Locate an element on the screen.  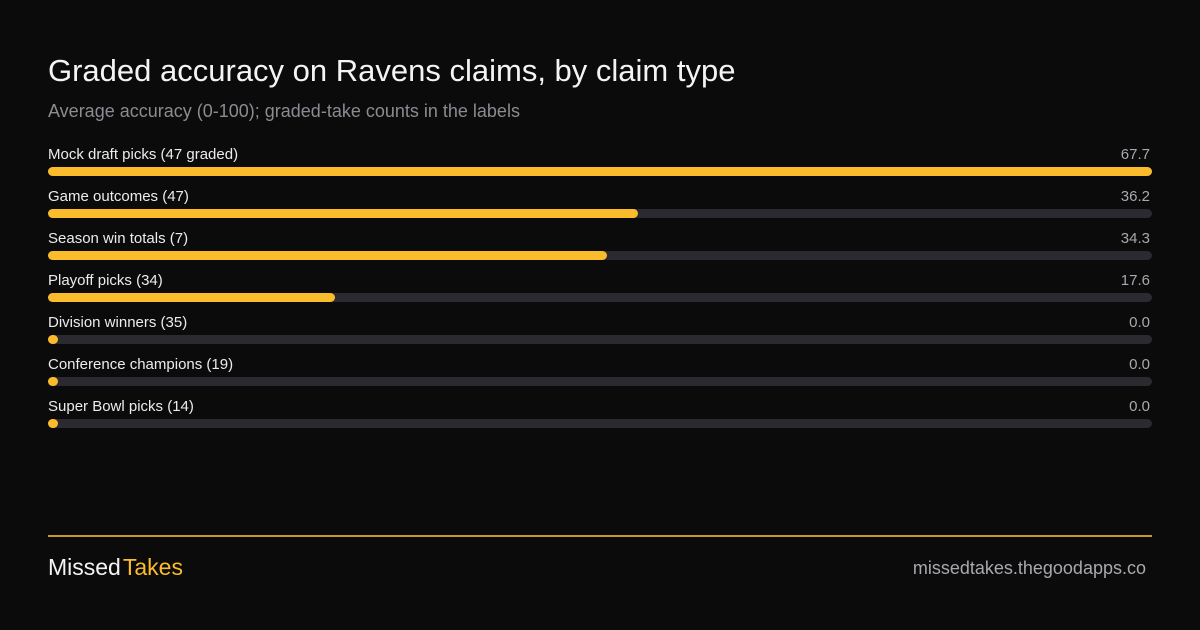
bar-value-label: 17.6 is located at coordinates (1135, 280).